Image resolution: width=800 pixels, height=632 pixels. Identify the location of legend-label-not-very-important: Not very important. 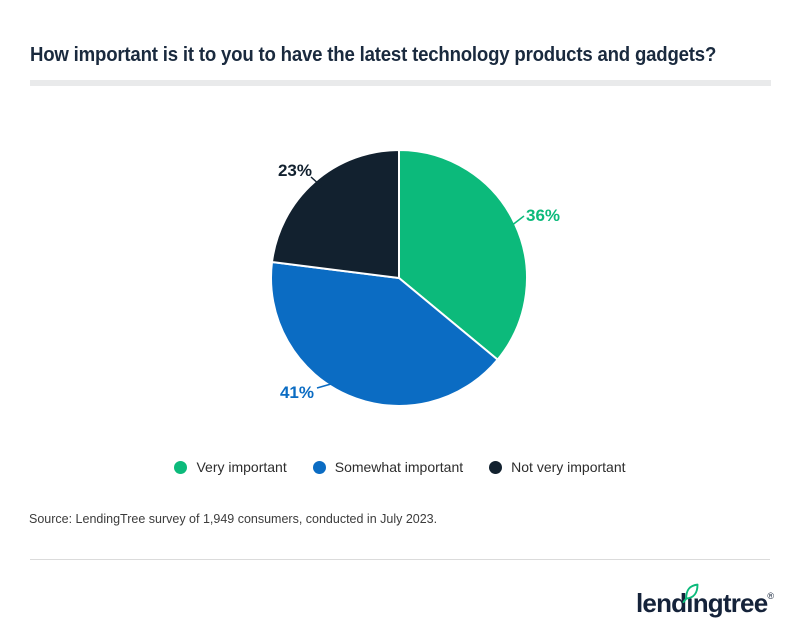
(568, 467).